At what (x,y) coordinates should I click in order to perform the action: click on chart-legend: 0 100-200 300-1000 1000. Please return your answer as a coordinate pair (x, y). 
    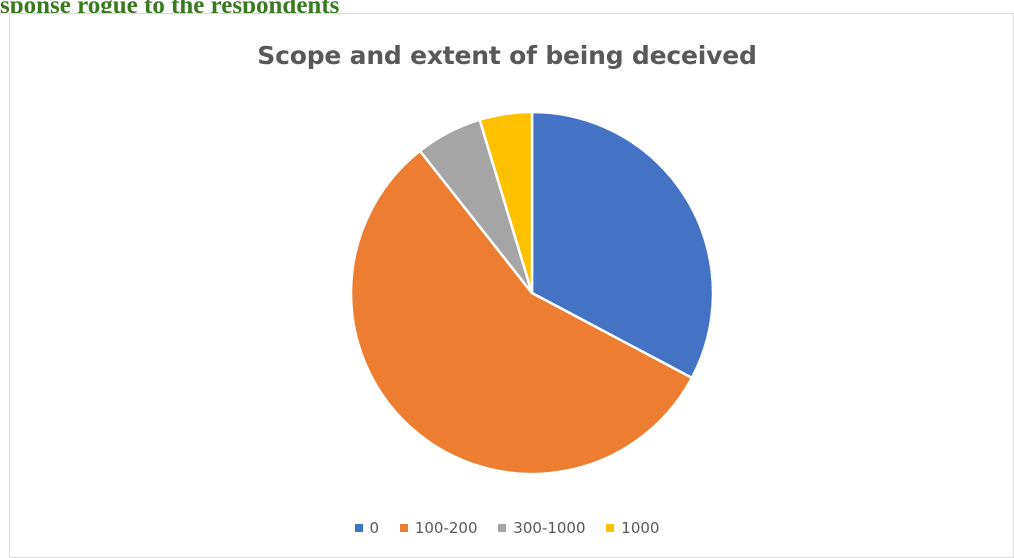
    Looking at the image, I should click on (507, 527).